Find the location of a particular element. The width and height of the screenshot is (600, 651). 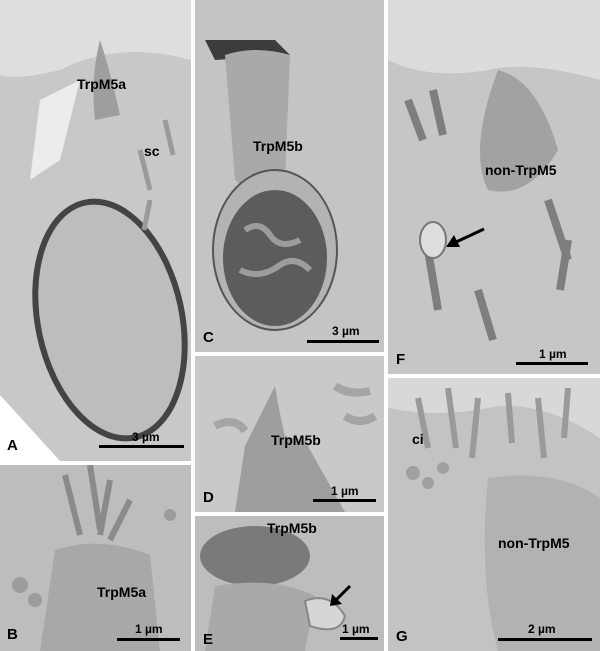

label-ci: ci is located at coordinates (418, 439).